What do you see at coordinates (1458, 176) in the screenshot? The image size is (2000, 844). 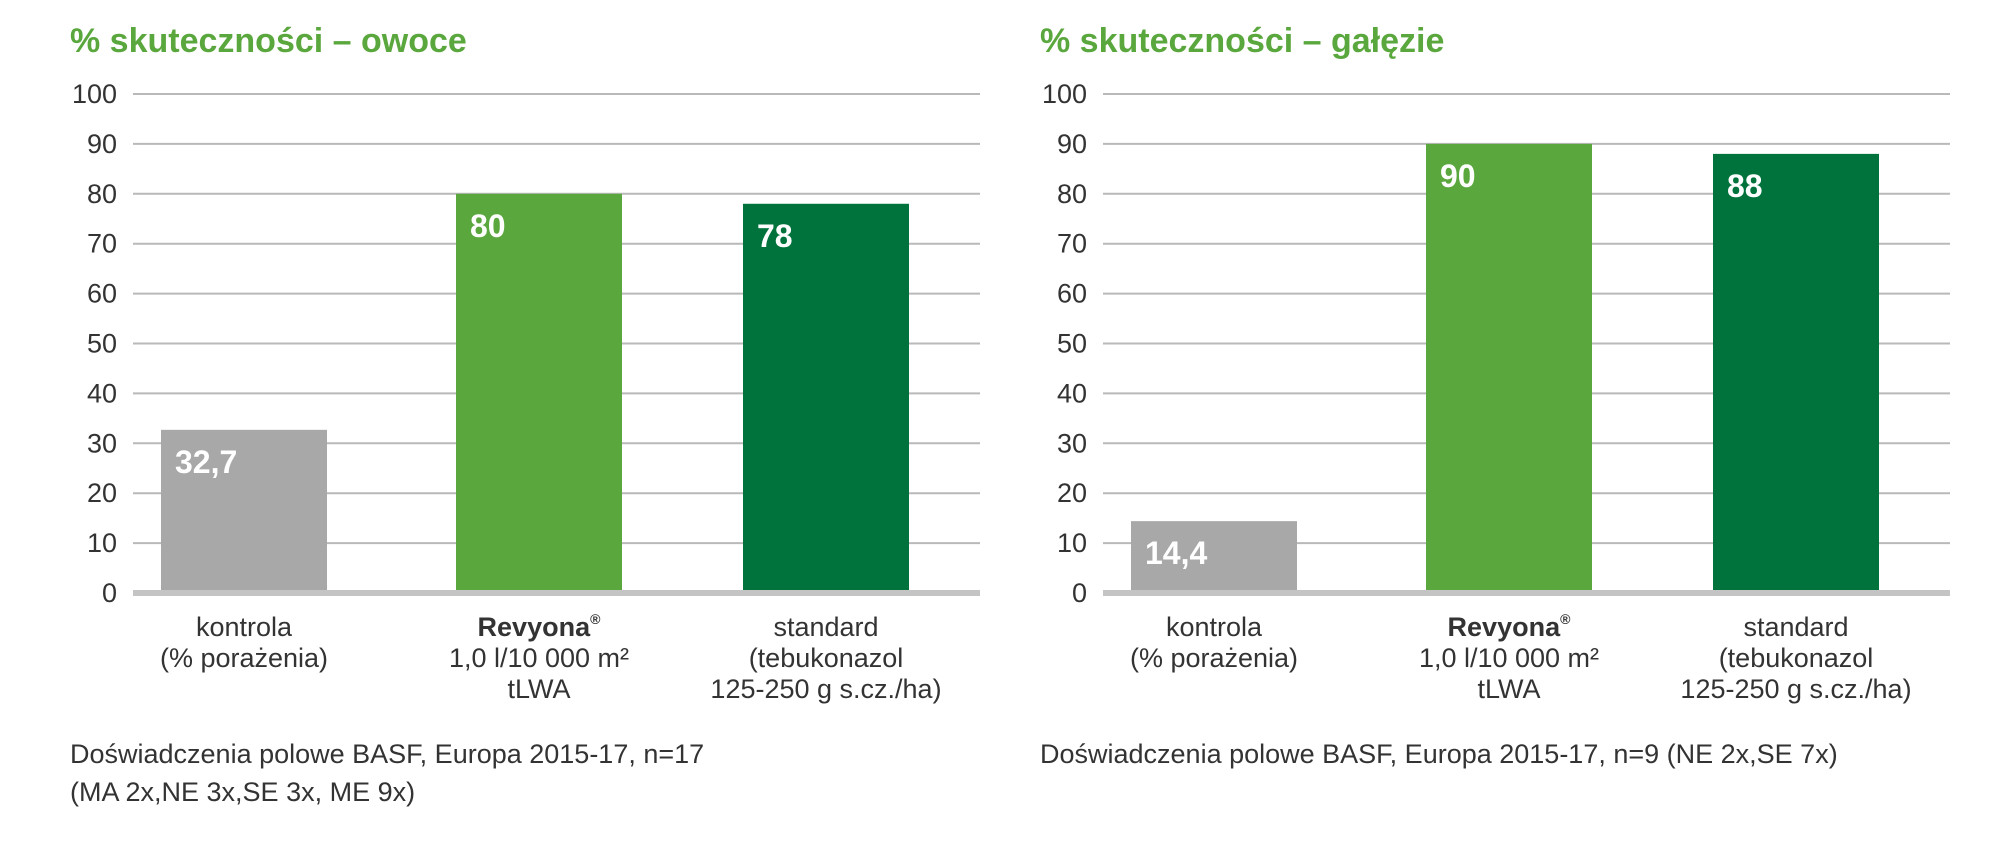 I see `bar-value-label: 90` at bounding box center [1458, 176].